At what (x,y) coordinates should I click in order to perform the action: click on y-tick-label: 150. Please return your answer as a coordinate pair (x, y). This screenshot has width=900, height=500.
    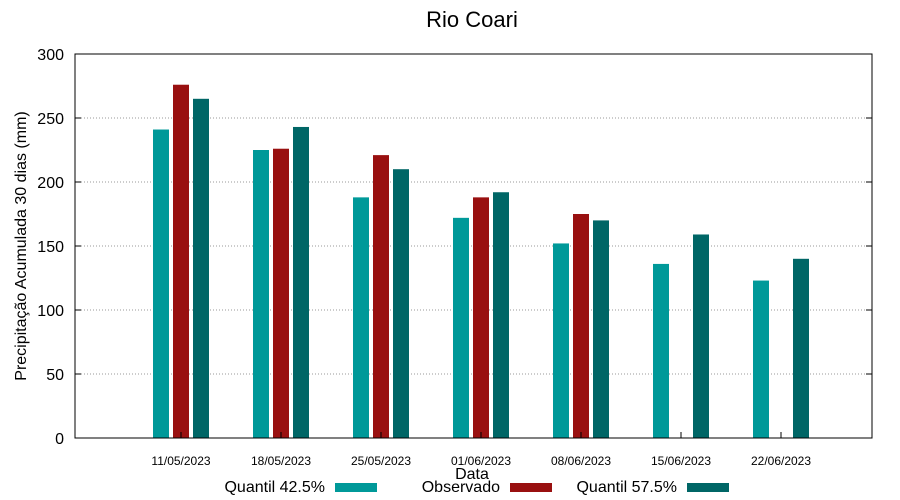
    Looking at the image, I should click on (50, 247).